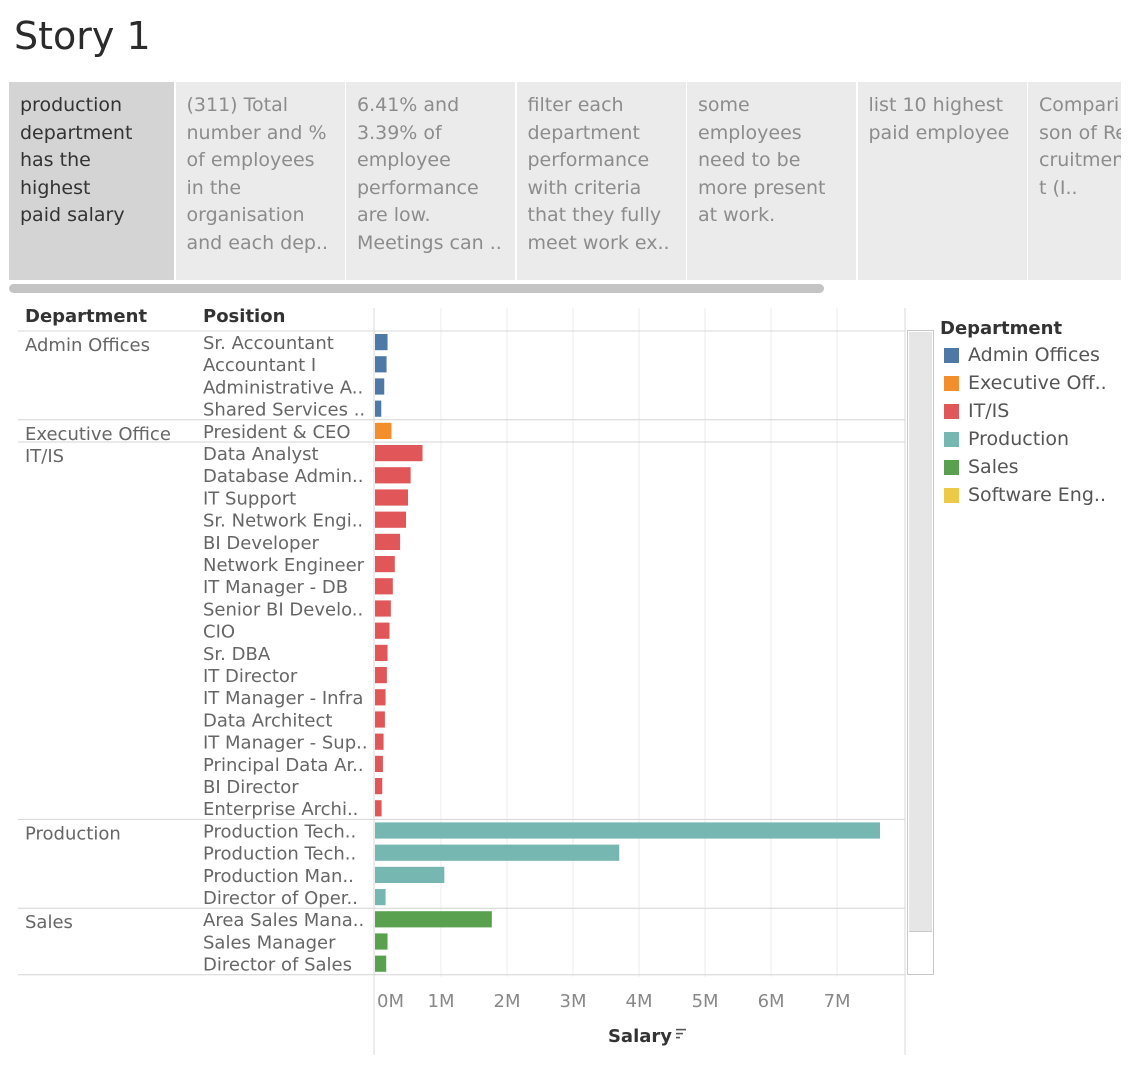  I want to click on x-tick-label: 5M, so click(705, 1001).